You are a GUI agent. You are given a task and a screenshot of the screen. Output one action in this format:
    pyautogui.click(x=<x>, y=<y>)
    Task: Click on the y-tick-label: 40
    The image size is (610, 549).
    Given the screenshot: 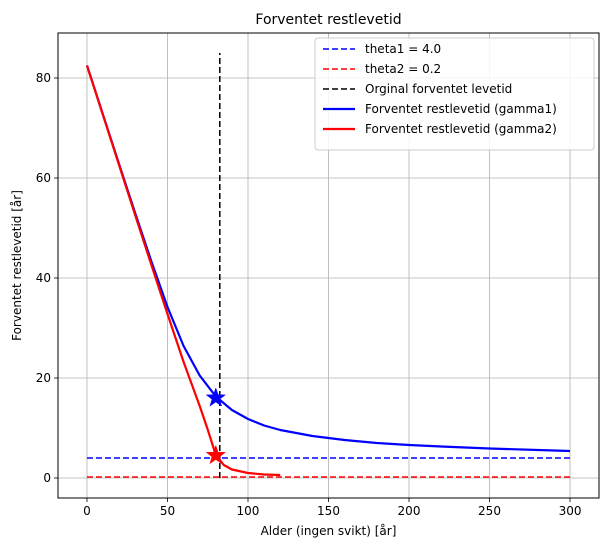 What is the action you would take?
    pyautogui.click(x=43, y=278)
    